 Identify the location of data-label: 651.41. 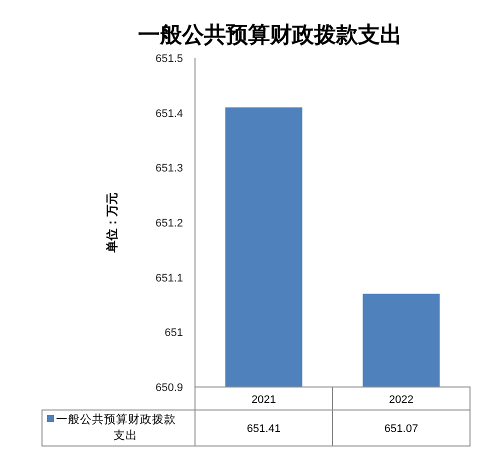
(263, 429).